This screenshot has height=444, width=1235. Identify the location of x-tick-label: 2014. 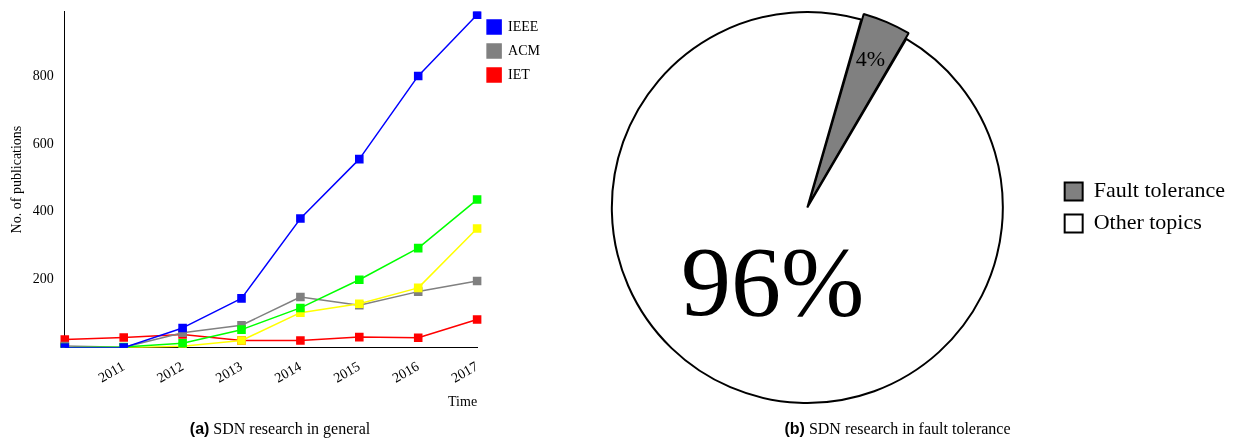
(288, 372).